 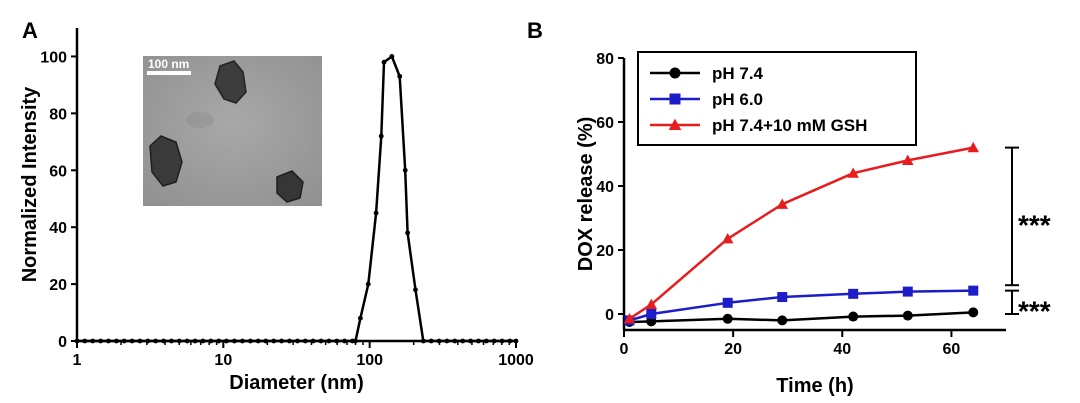 What do you see at coordinates (58, 285) in the screenshot?
I see `panel-a-y-tick-label: 20` at bounding box center [58, 285].